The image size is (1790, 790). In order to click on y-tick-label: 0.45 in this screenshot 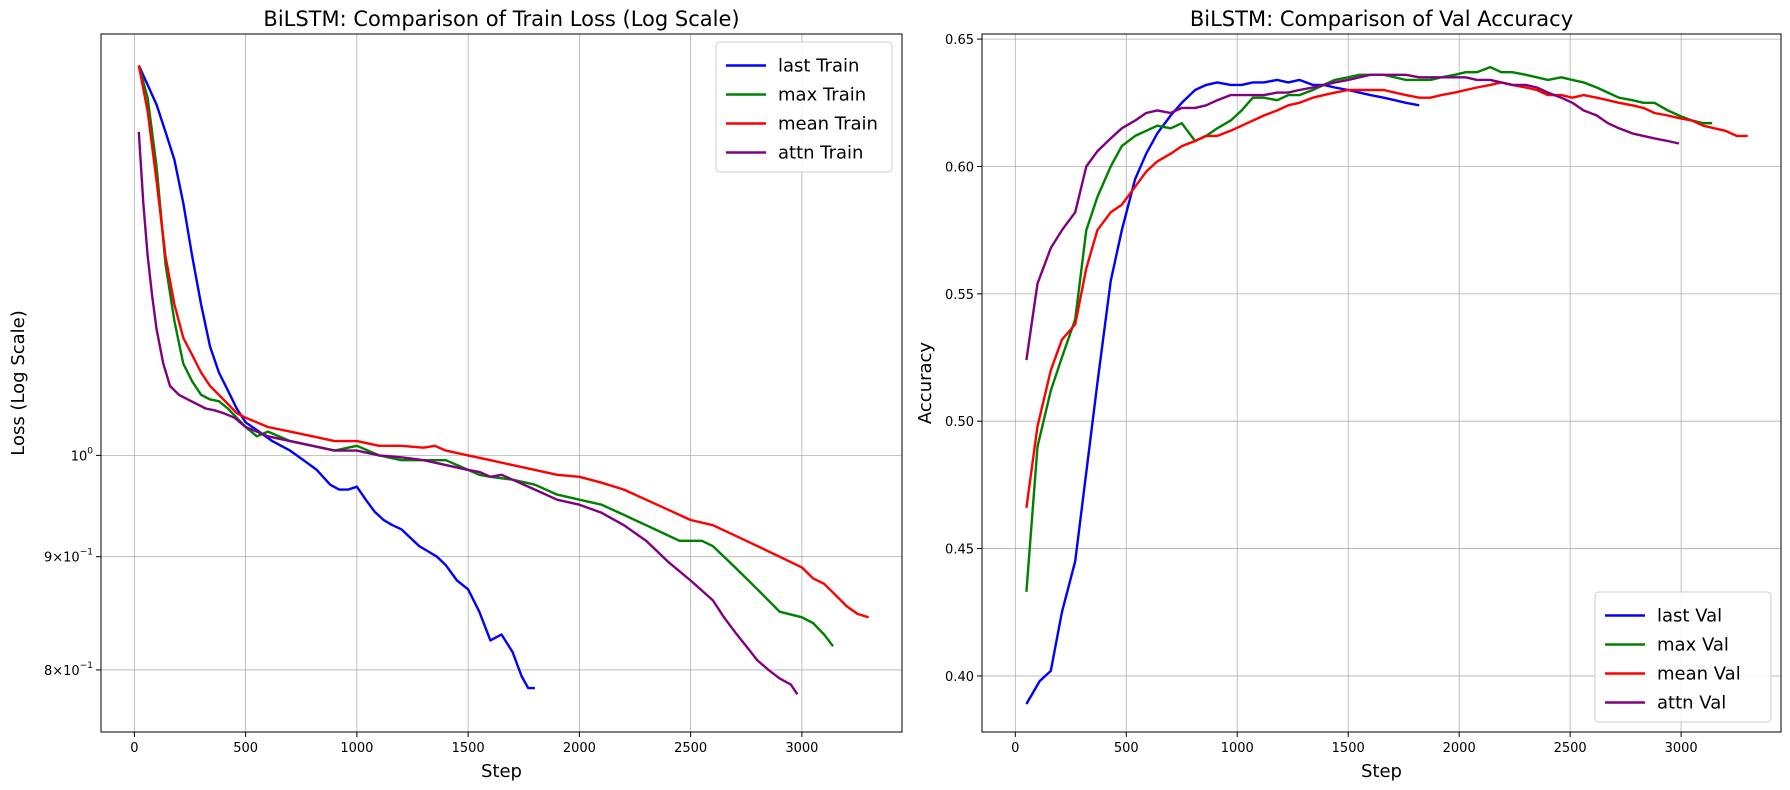, I will do `click(959, 550)`.